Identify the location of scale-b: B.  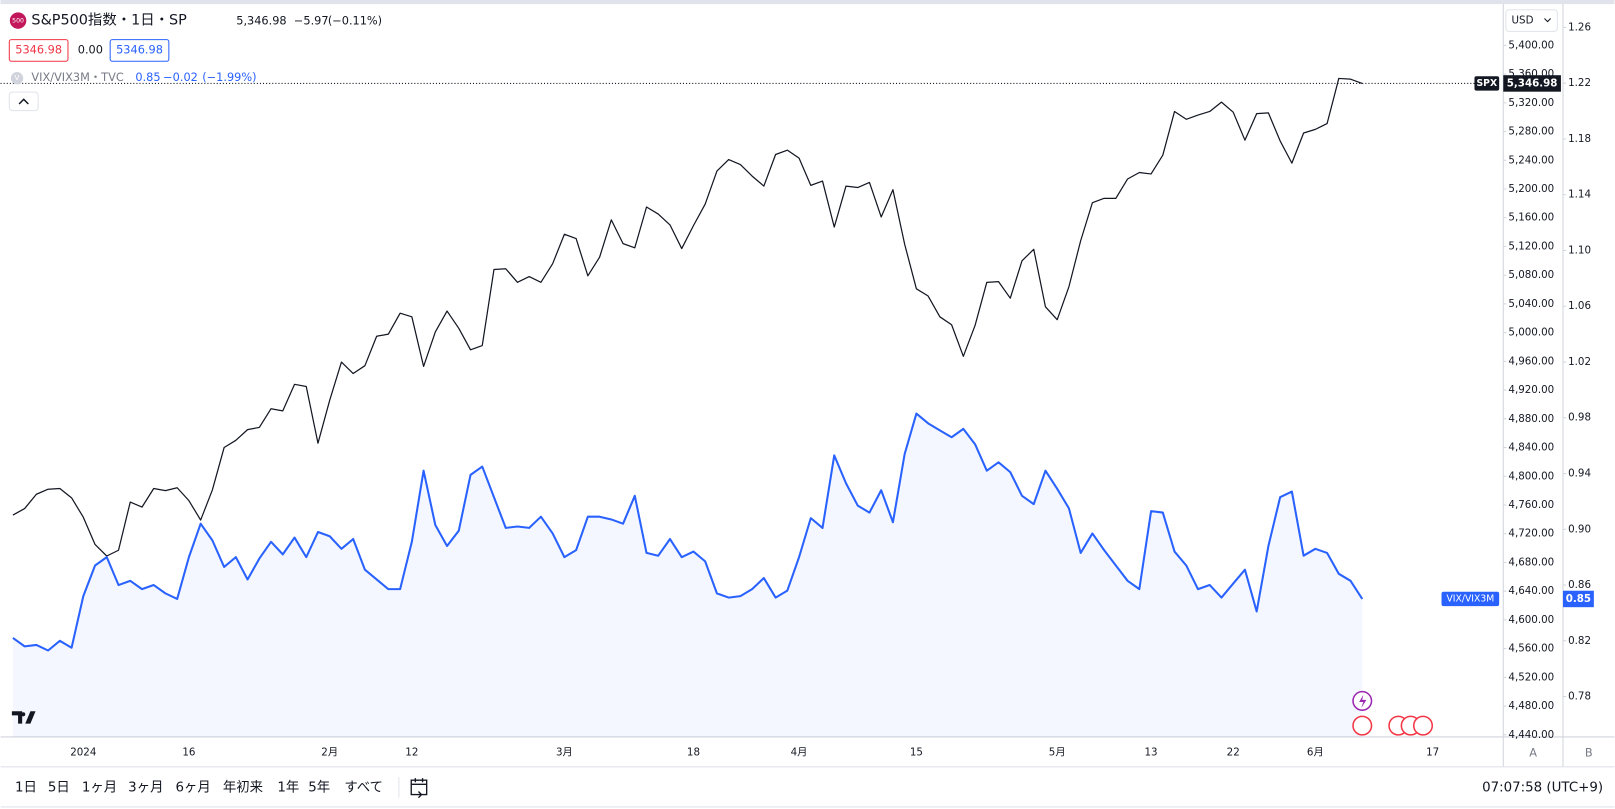
(1589, 752).